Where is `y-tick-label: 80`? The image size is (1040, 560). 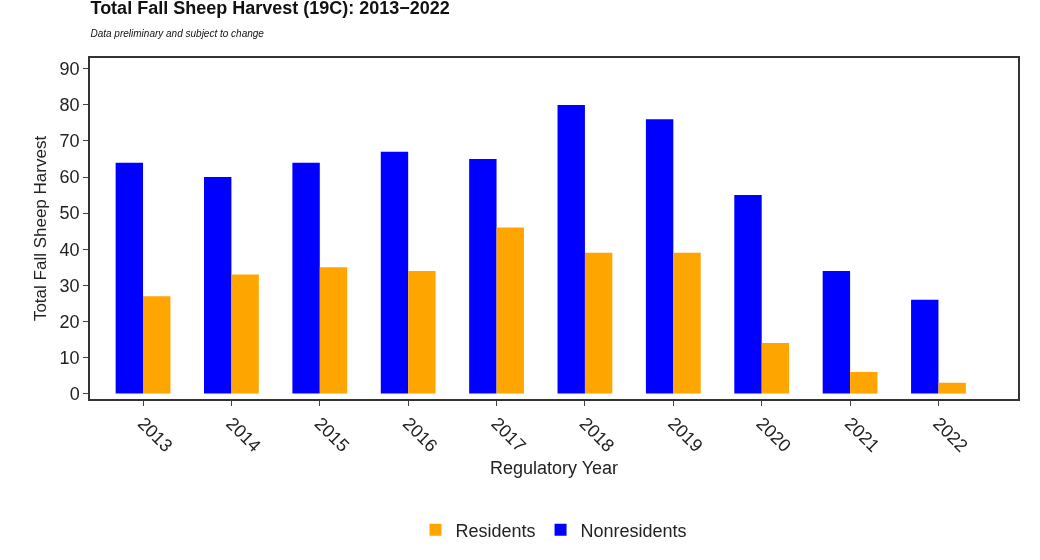
y-tick-label: 80 is located at coordinates (69, 105).